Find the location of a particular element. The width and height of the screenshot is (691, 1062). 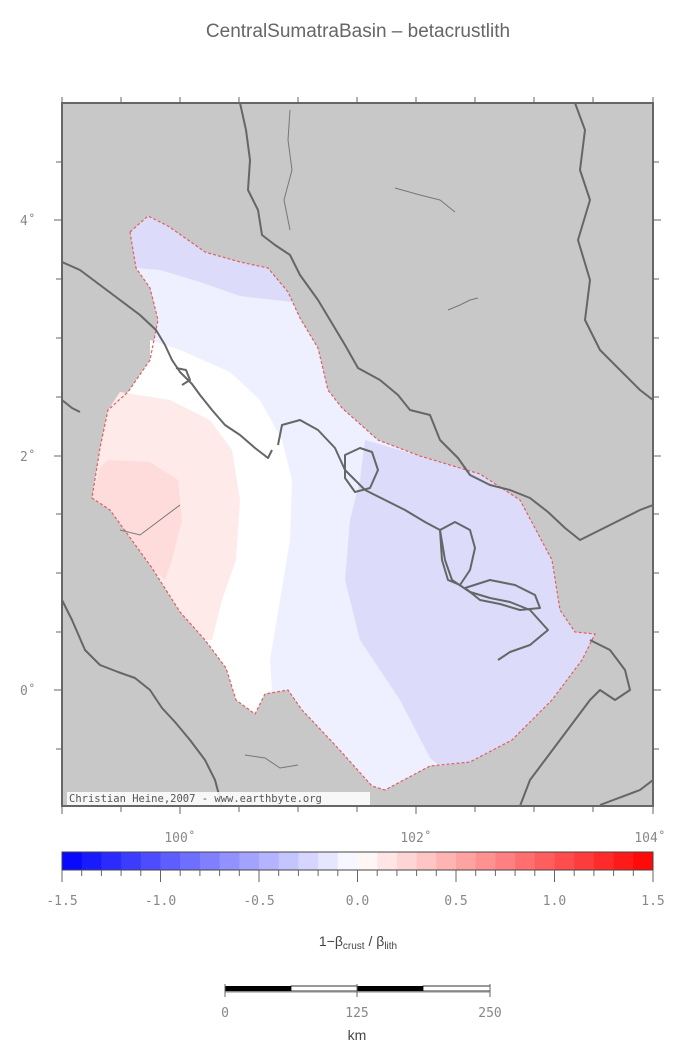

lat-label-2: 2˚ is located at coordinates (28, 457).